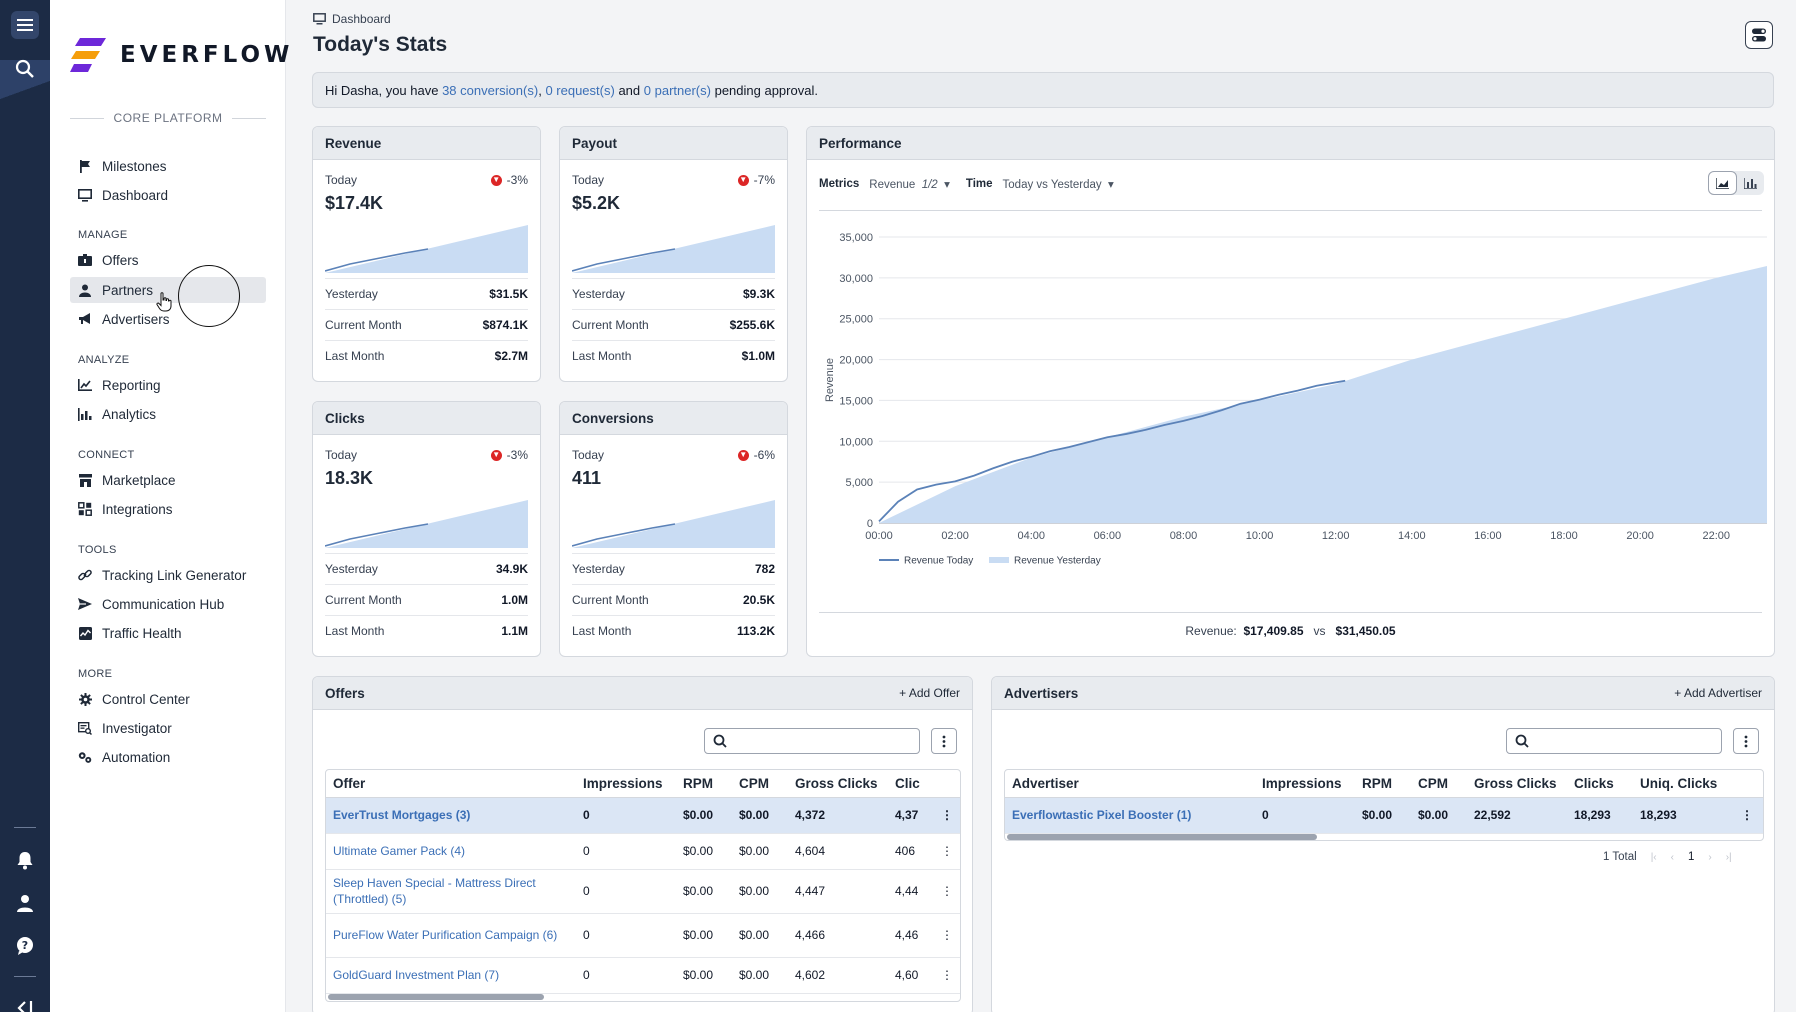 The image size is (1796, 1012). I want to click on metrics-select: Revenue 1/2 ▾, so click(909, 185).